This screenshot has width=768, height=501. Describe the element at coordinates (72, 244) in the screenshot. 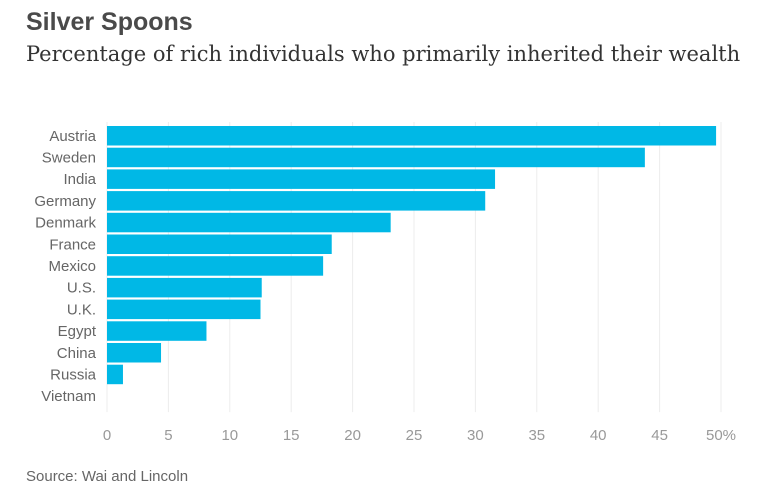

I see `category-label: France` at that location.